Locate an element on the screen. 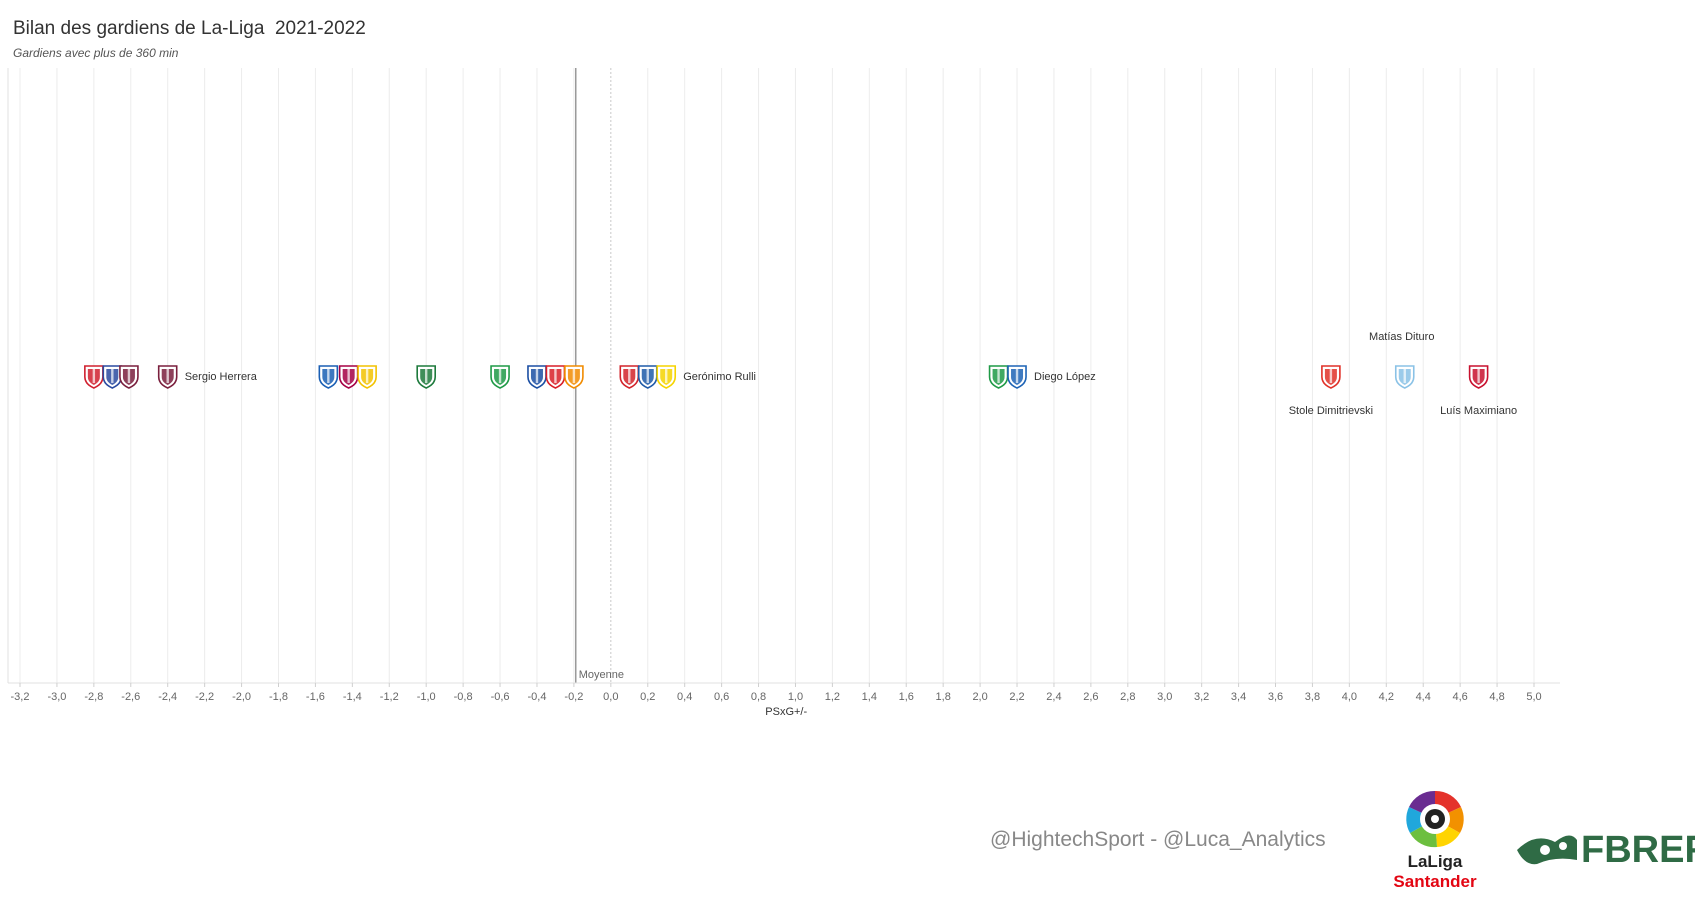  x-tick-label: 3,0 is located at coordinates (1164, 697).